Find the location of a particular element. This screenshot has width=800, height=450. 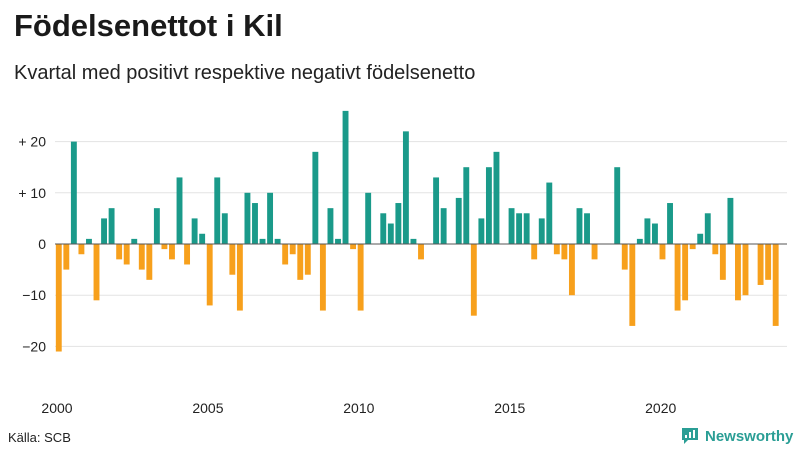

bar: 2001 K1: 1 is located at coordinates (89, 241).